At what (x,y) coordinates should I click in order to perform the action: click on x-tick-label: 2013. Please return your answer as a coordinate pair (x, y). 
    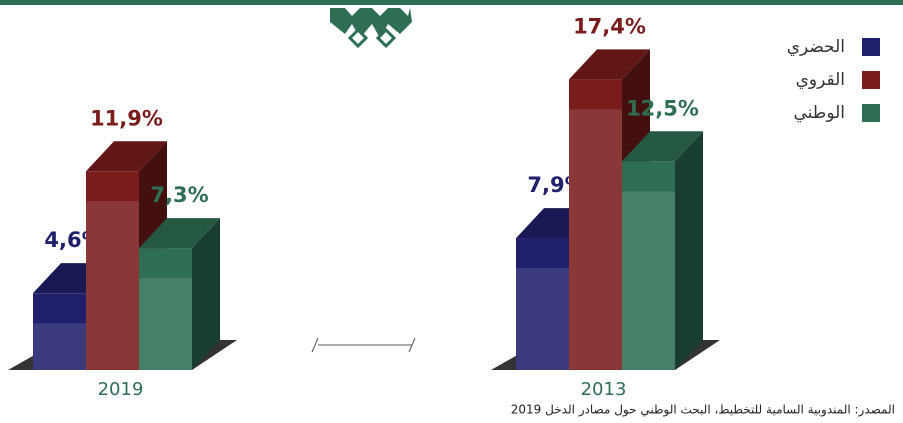
    Looking at the image, I should click on (604, 389).